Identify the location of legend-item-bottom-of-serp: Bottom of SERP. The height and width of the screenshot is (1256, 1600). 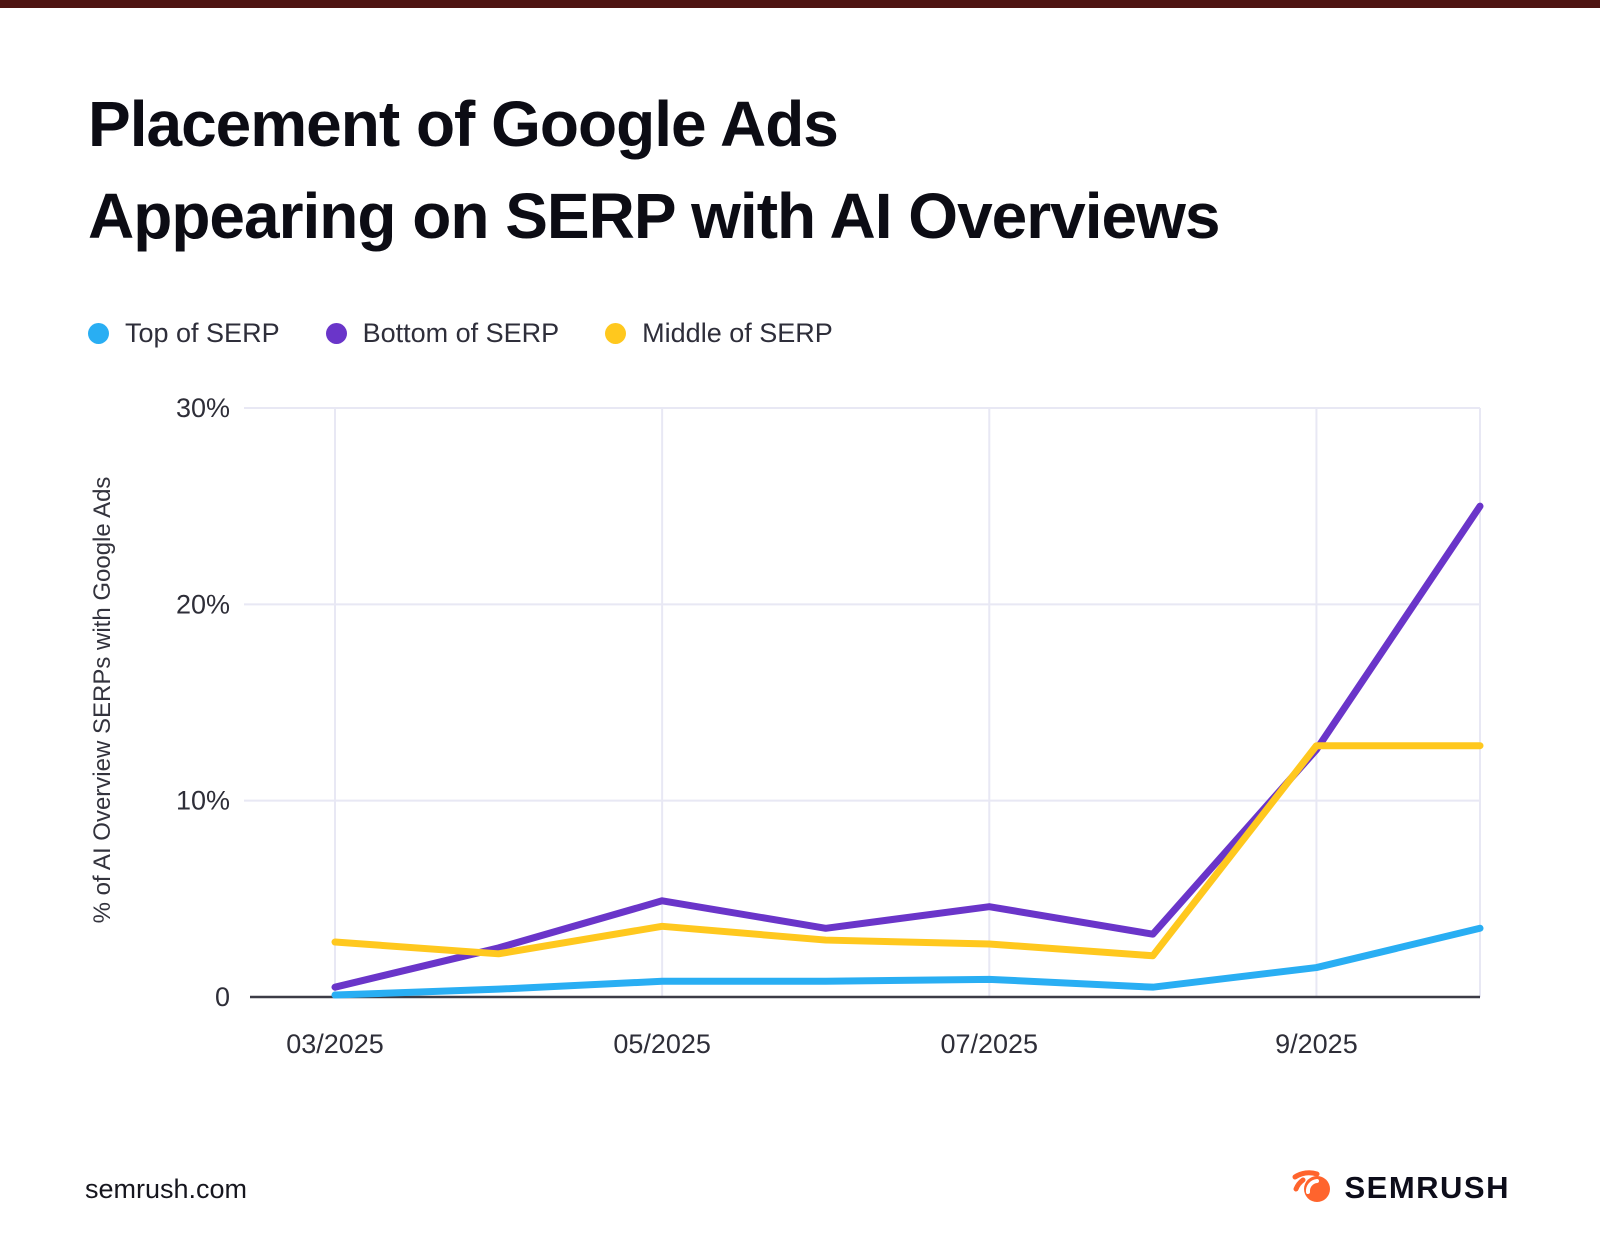
(442, 333).